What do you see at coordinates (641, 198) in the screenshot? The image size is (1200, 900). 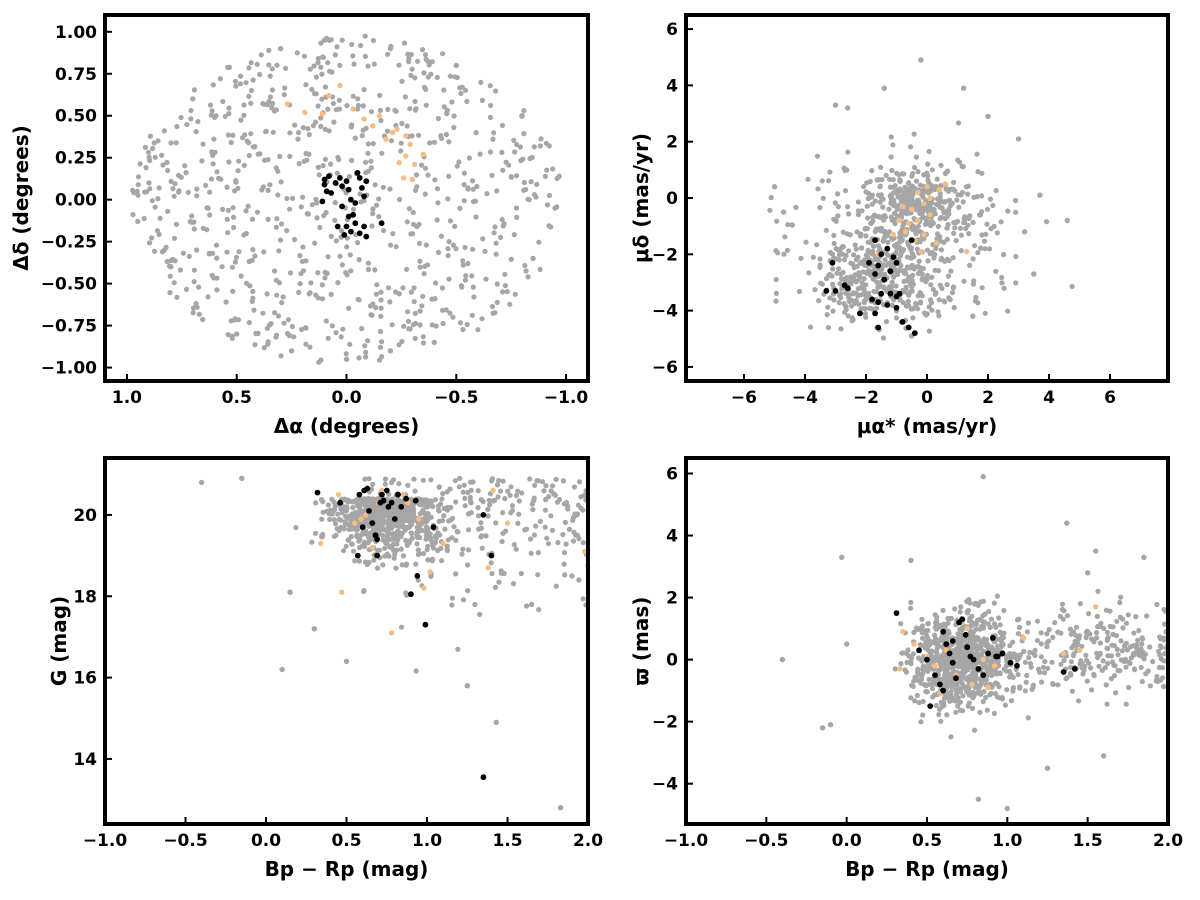 I see `y-axis-label: μδ (mas/yr)` at bounding box center [641, 198].